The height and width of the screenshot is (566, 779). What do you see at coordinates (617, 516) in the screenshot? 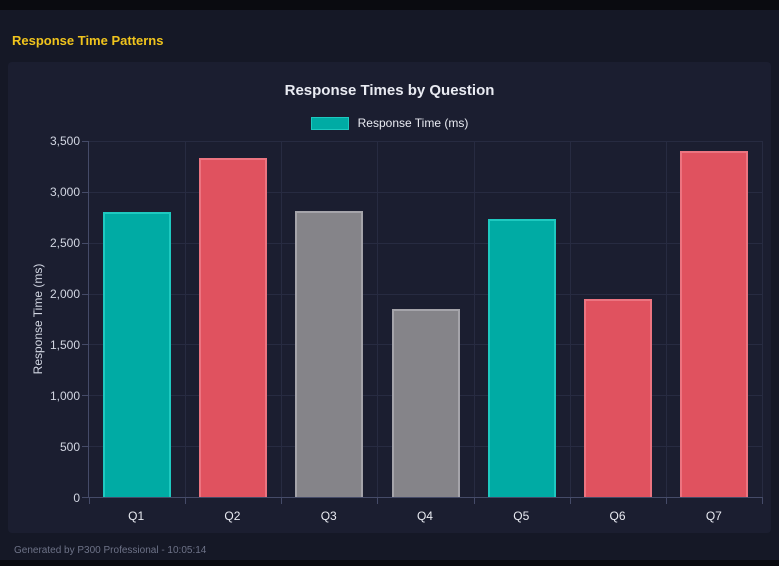
I see `x-tick-label: Q6` at bounding box center [617, 516].